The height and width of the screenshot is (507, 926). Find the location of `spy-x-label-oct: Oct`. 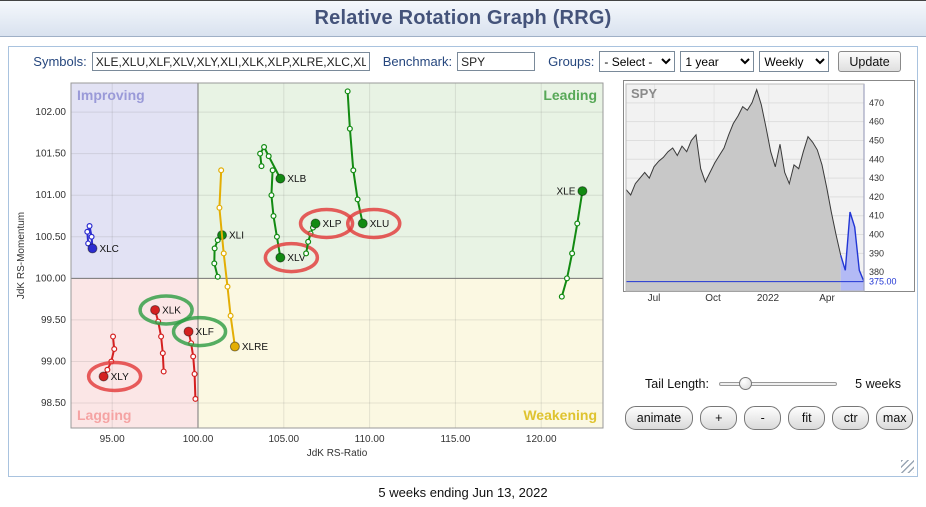

spy-x-label-oct: Oct is located at coordinates (713, 298).